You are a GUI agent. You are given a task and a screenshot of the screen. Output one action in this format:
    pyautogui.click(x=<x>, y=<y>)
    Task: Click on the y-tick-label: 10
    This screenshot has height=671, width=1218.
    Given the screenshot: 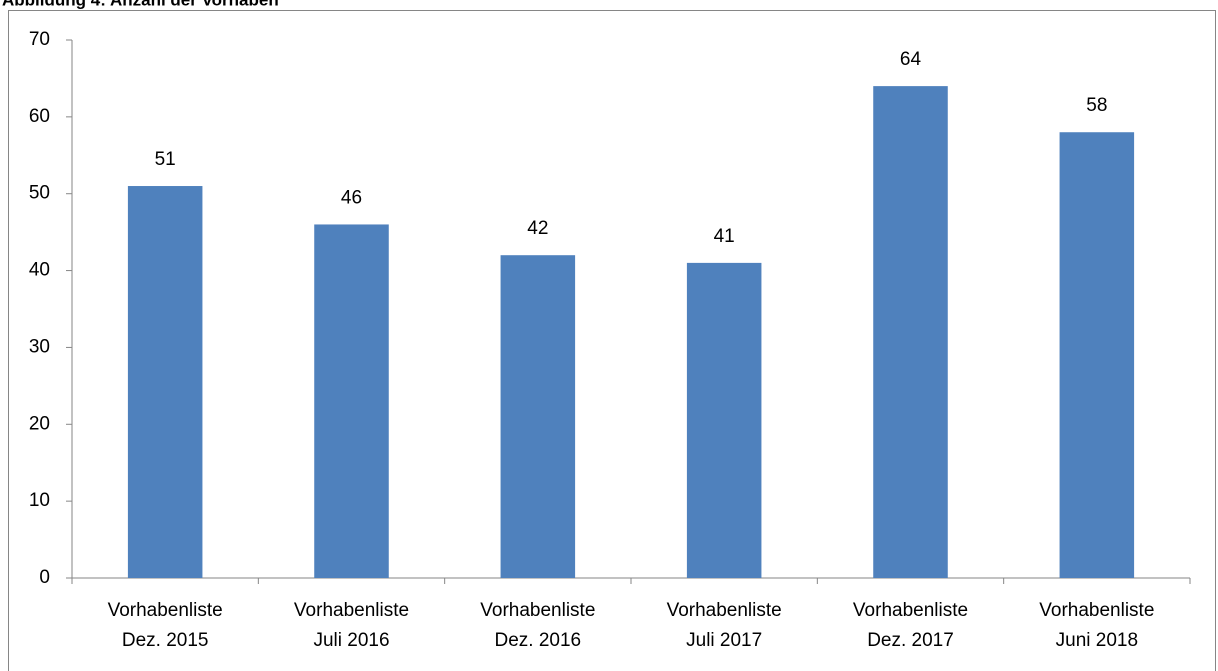 What is the action you would take?
    pyautogui.click(x=39, y=500)
    